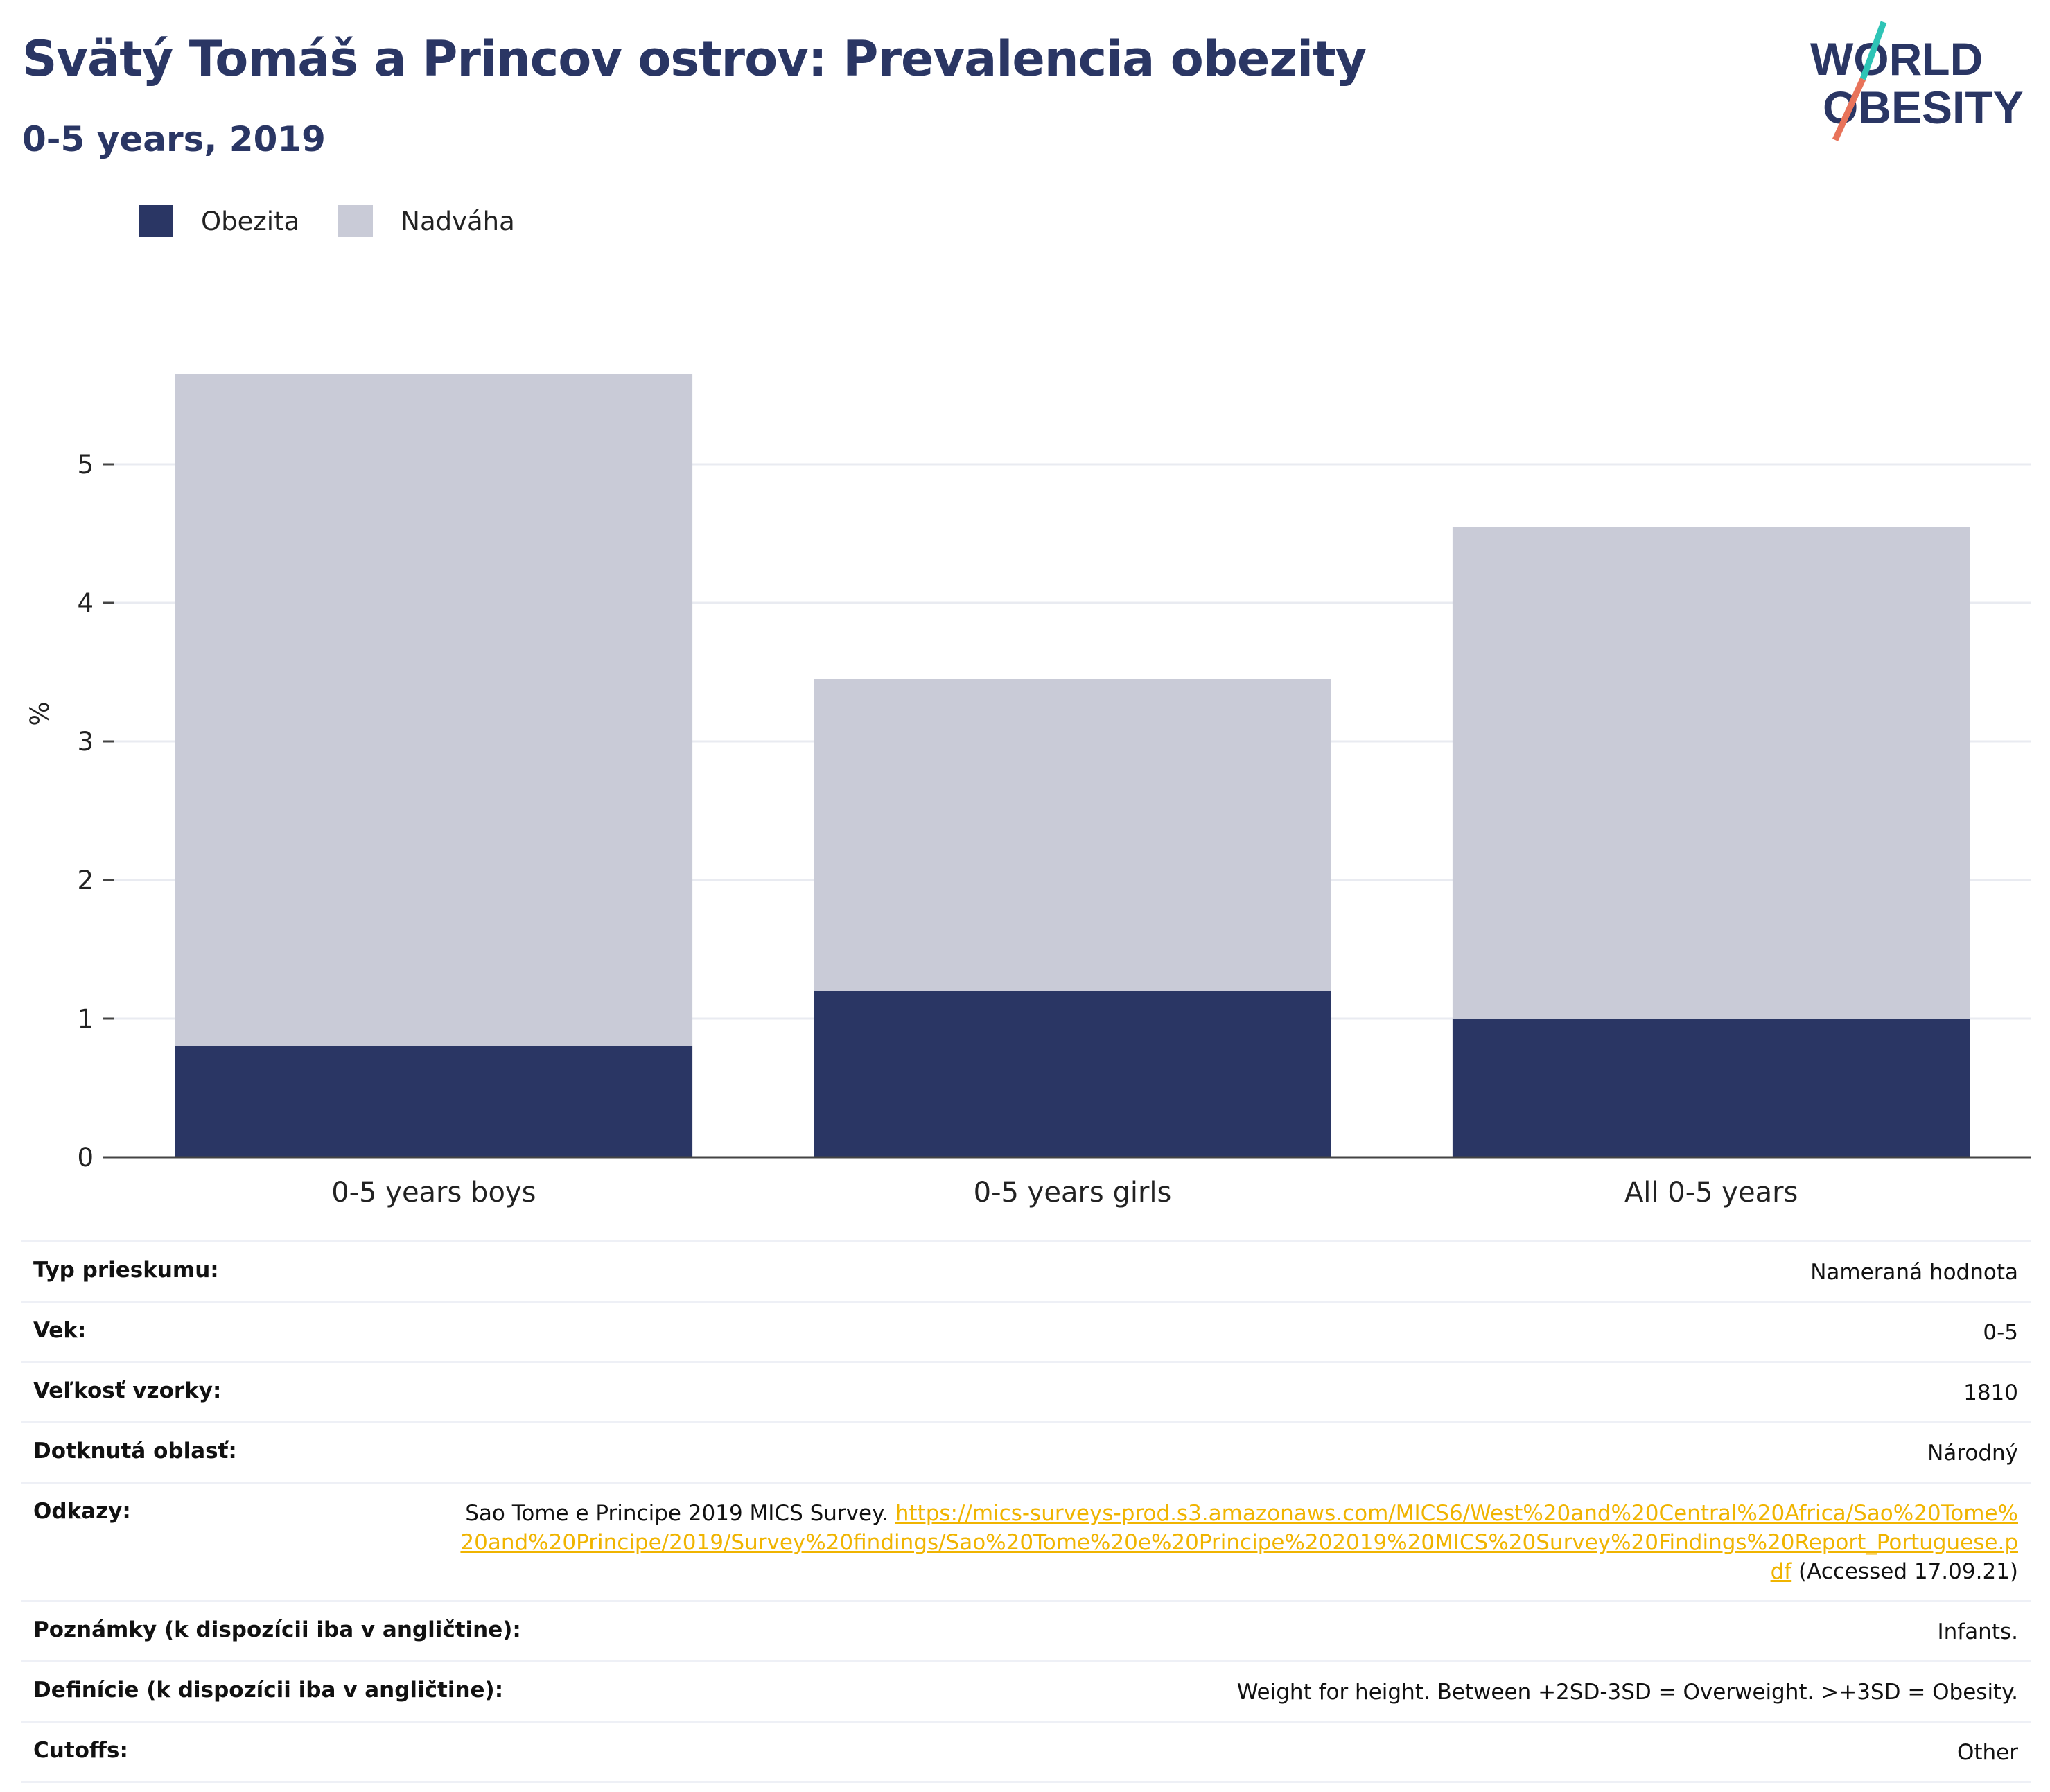 Image resolution: width=2050 pixels, height=1792 pixels. I want to click on info-row: Veľkosť vzorky: 1810, so click(1026, 1391).